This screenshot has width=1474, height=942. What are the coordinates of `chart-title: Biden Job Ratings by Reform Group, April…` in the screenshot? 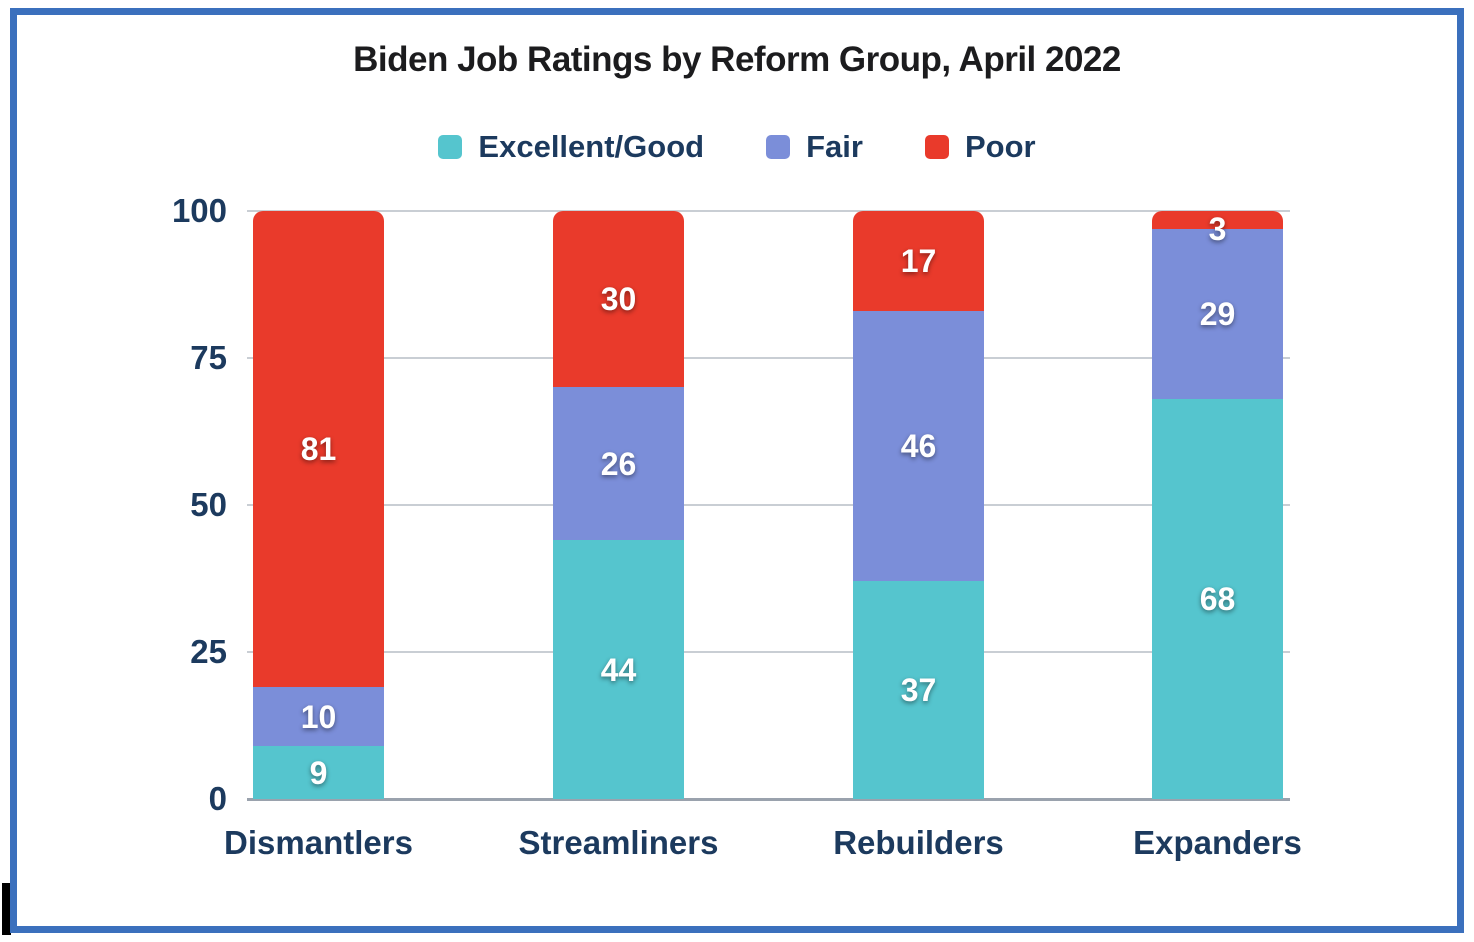 It's located at (737, 59).